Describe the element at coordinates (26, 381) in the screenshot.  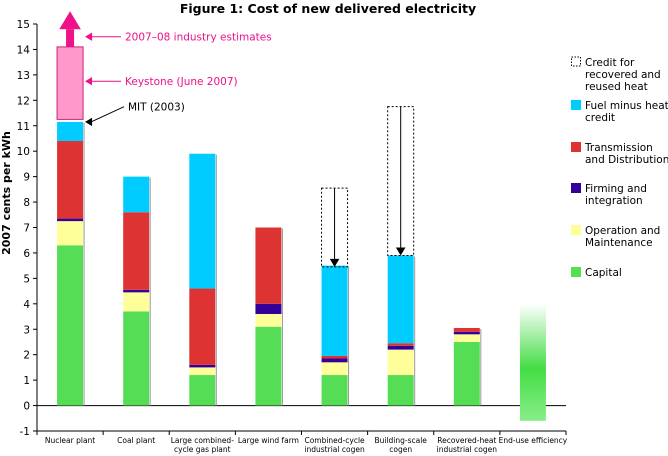
I see `y-tick-label: 1` at that location.